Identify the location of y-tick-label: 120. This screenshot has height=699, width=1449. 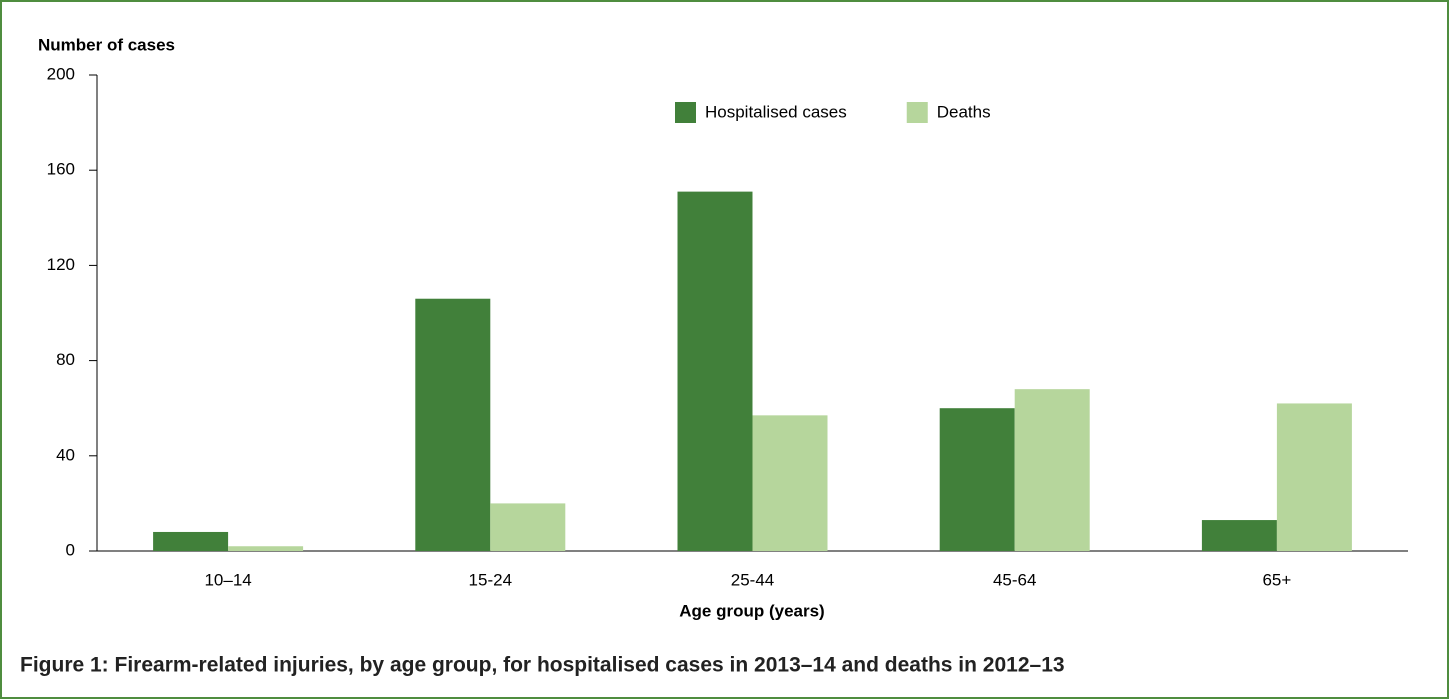
(61, 264).